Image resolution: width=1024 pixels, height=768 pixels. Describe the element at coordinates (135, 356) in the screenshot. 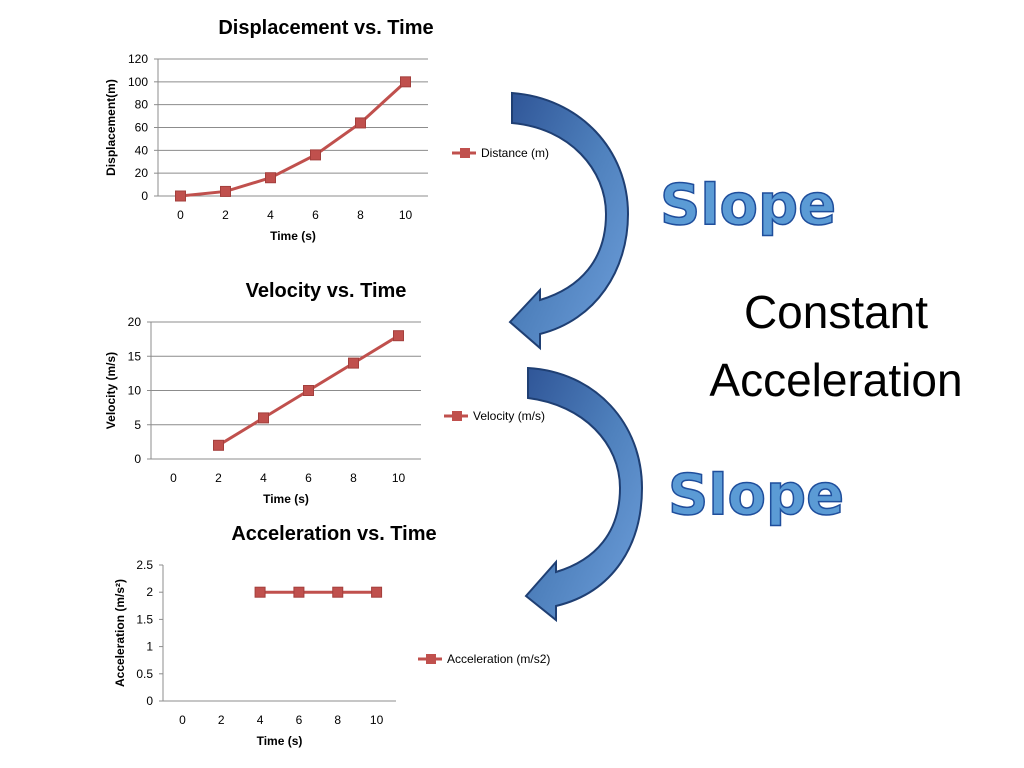

I see `y-tick-label: 15` at that location.